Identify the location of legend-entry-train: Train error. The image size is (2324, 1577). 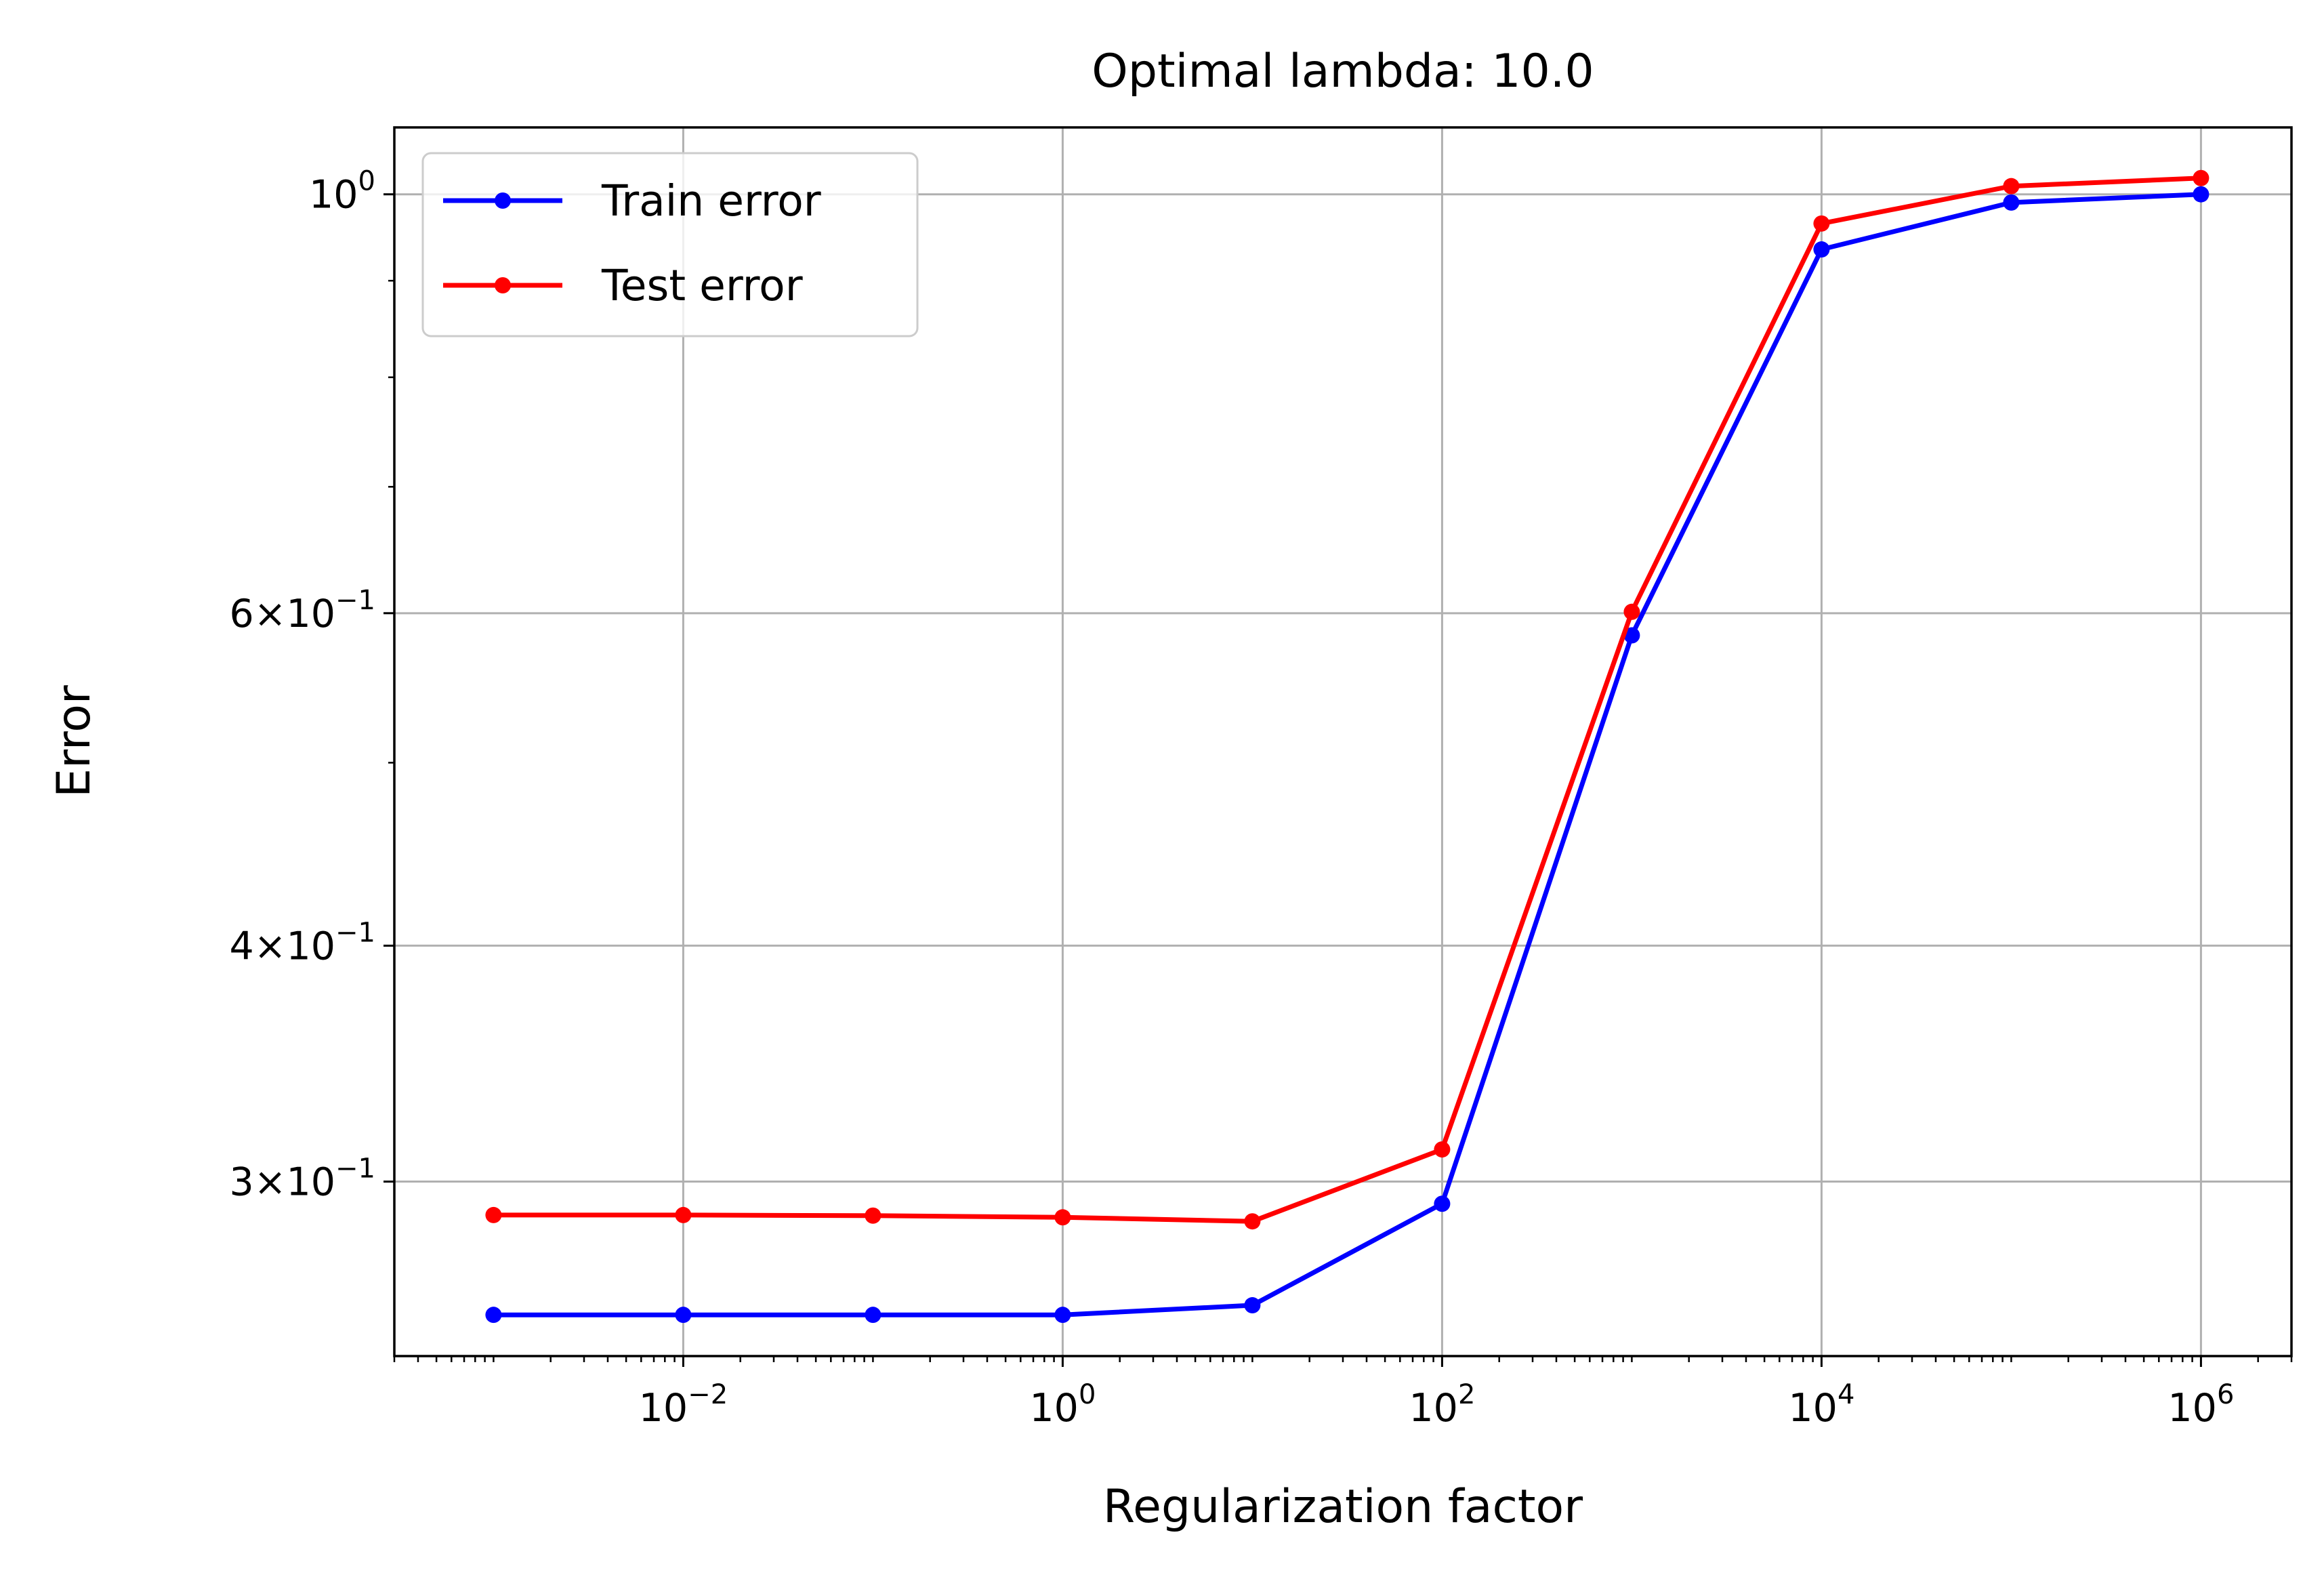
(632, 201).